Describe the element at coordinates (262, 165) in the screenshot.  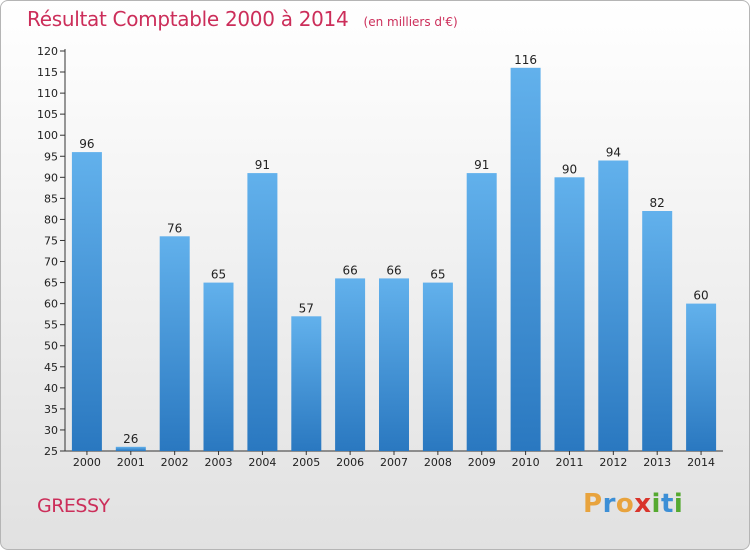
I see `data-label-2004: 91` at that location.